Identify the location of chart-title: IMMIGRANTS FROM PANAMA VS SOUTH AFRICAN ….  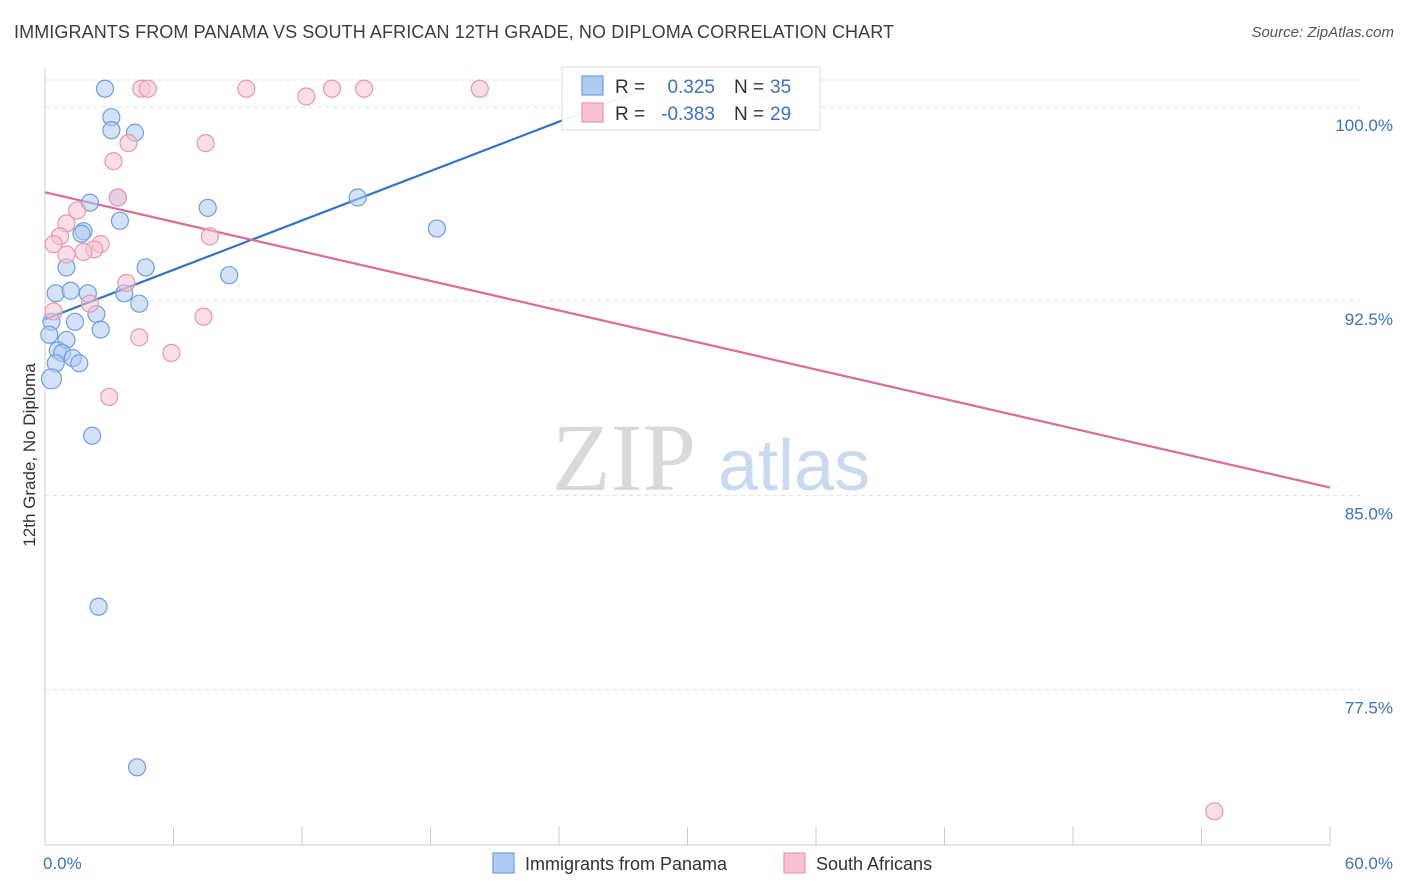
(454, 32).